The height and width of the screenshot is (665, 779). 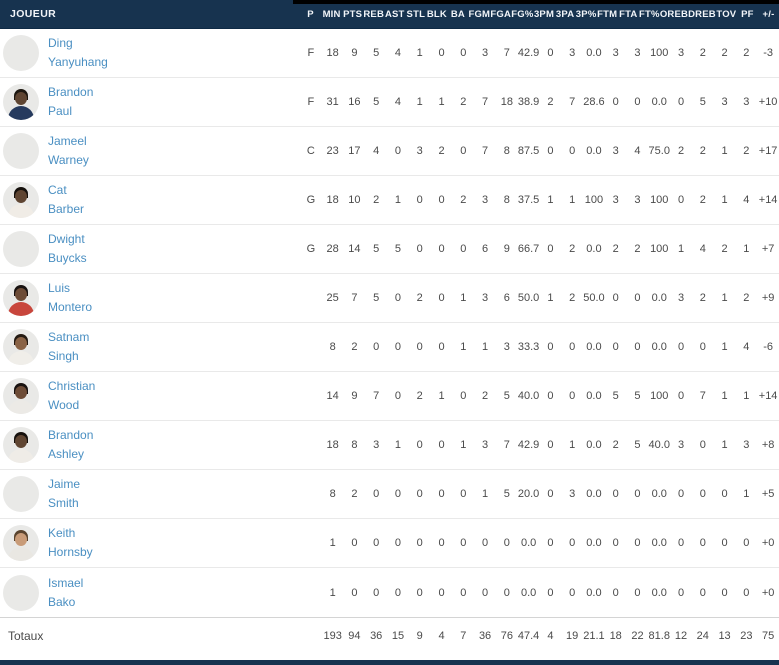 What do you see at coordinates (311, 249) in the screenshot?
I see `stat-p: G` at bounding box center [311, 249].